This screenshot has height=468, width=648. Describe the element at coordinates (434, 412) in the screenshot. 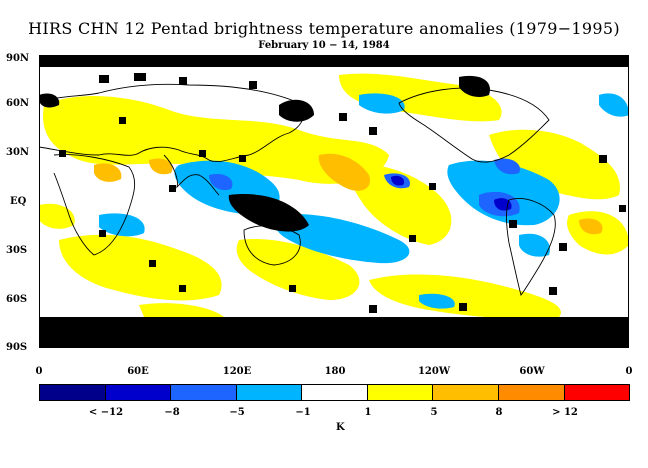

I see `colorbar-label: 5` at that location.